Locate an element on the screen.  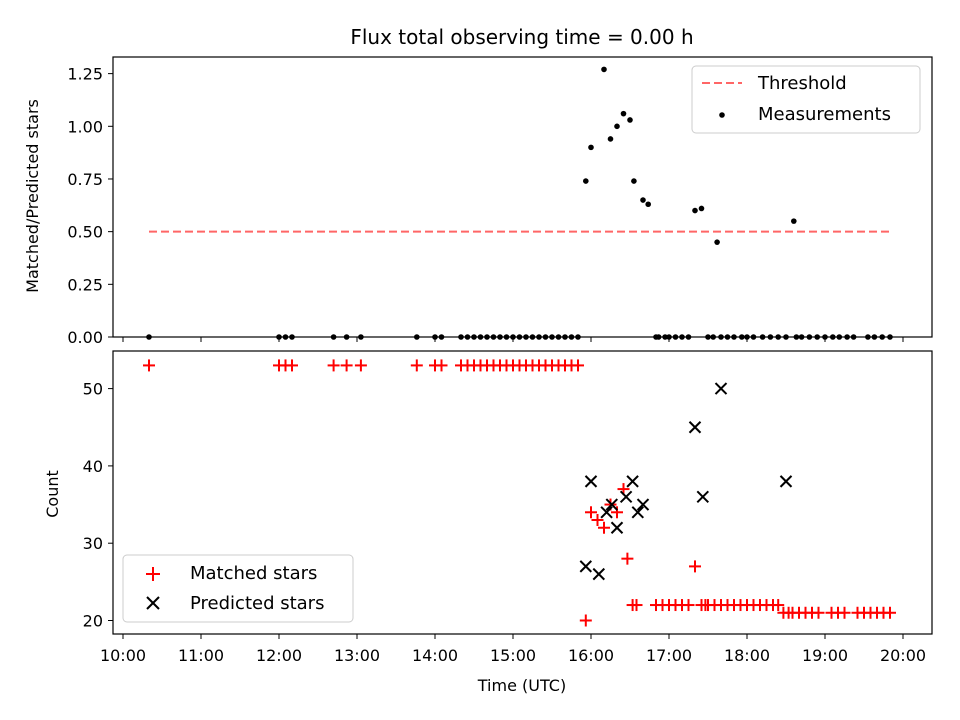
bottom-y-axis: 20 30 40 50 is located at coordinates (98, 505).